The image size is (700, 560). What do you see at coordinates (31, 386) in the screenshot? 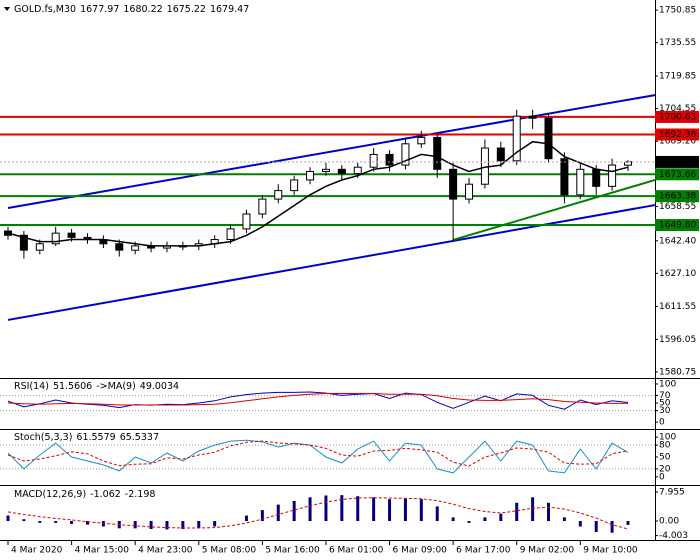
I see `header-field: RSI(14)` at bounding box center [31, 386].